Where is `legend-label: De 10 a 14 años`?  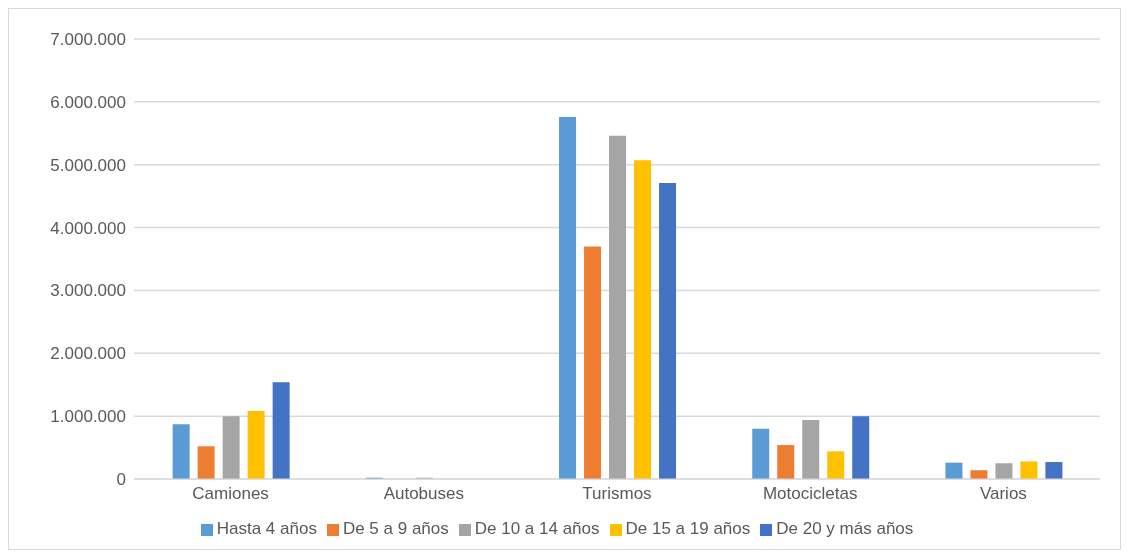 legend-label: De 10 a 14 años is located at coordinates (537, 528).